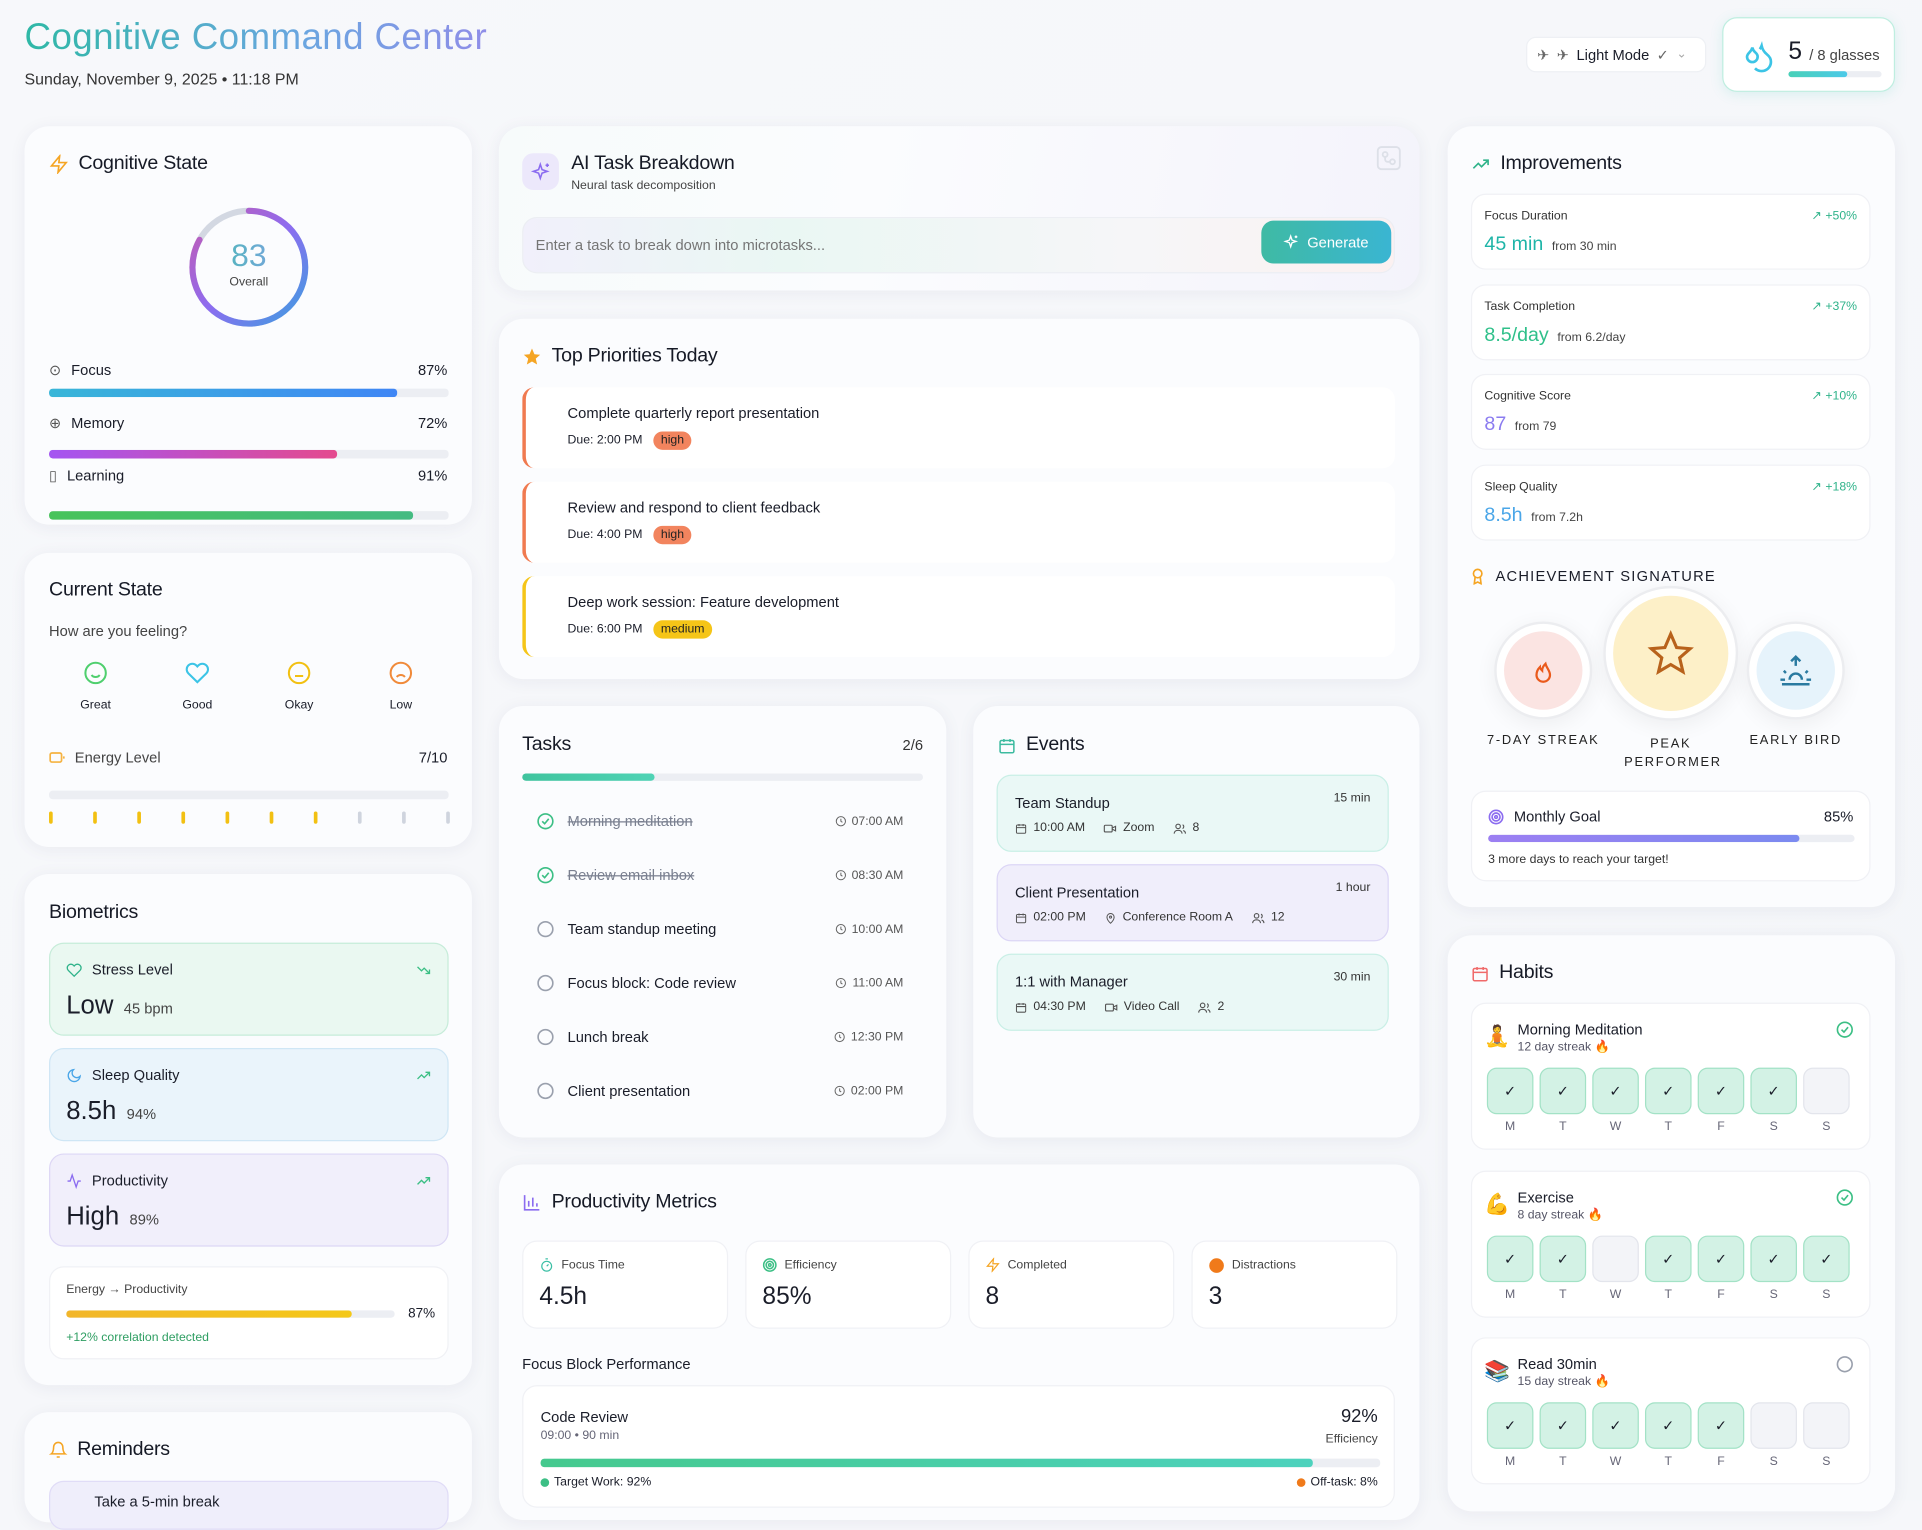  I want to click on habit-emoji-icon: 💪, so click(1497, 1204).